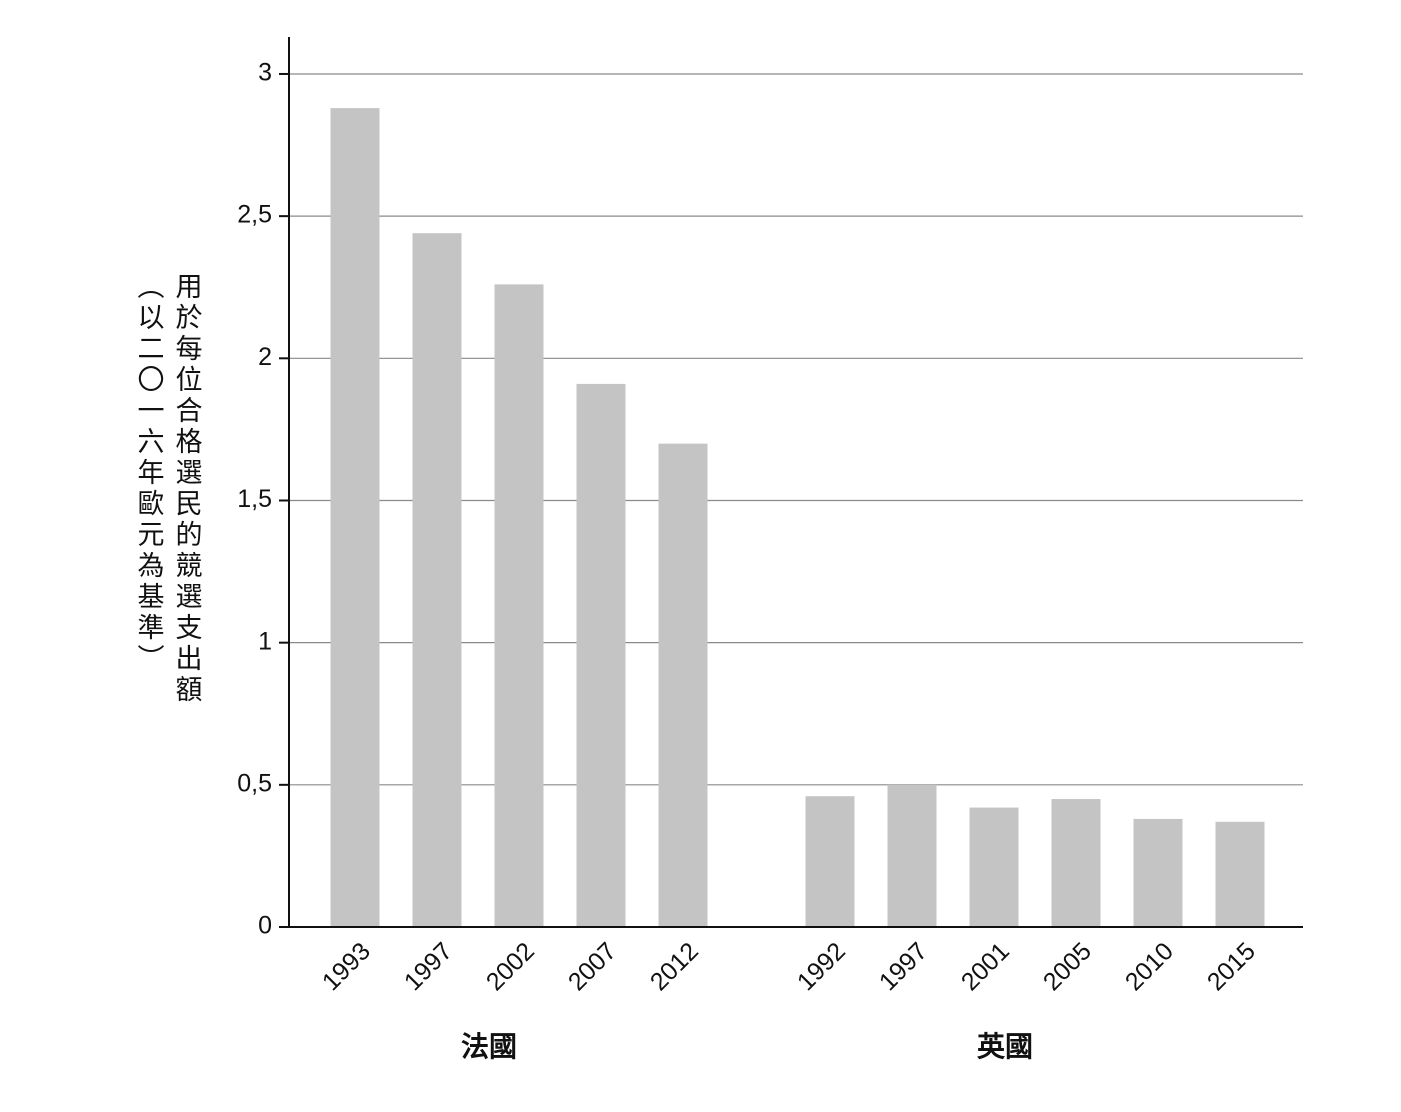 The width and height of the screenshot is (1401, 1112). I want to click on y-tick-label: 1, so click(265, 641).